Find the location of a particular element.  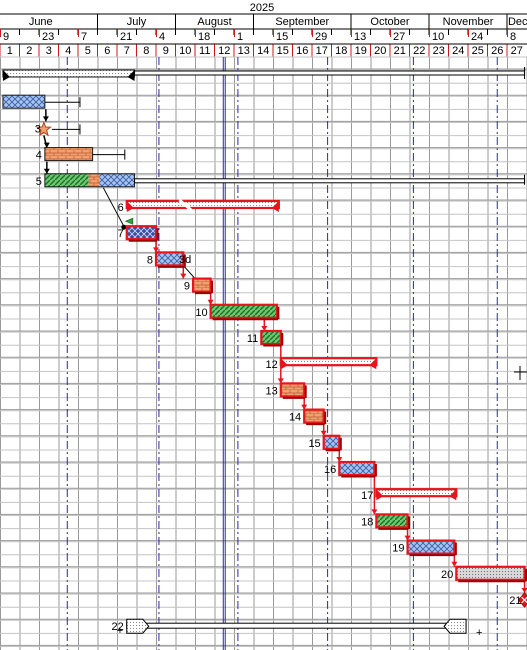

task-id-label: 19 is located at coordinates (398, 549).